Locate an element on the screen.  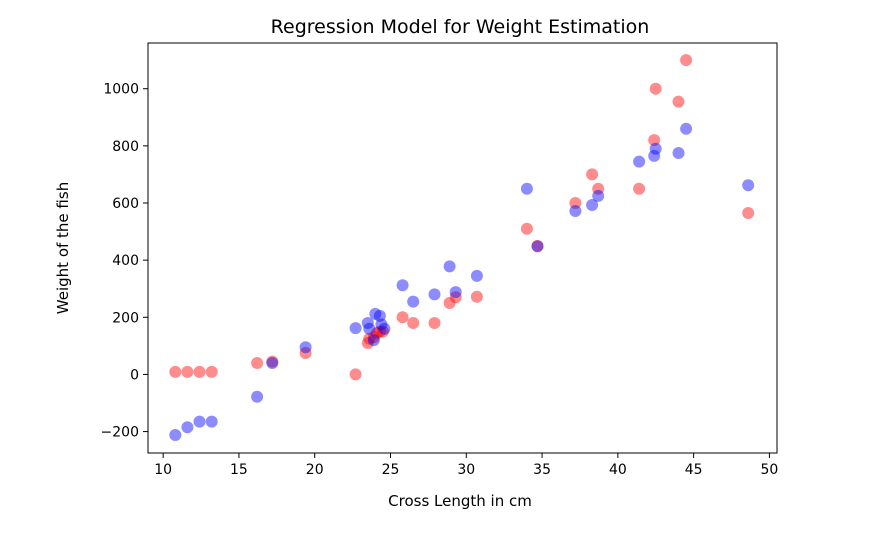
y-tick-label: −200 is located at coordinates (120, 433).